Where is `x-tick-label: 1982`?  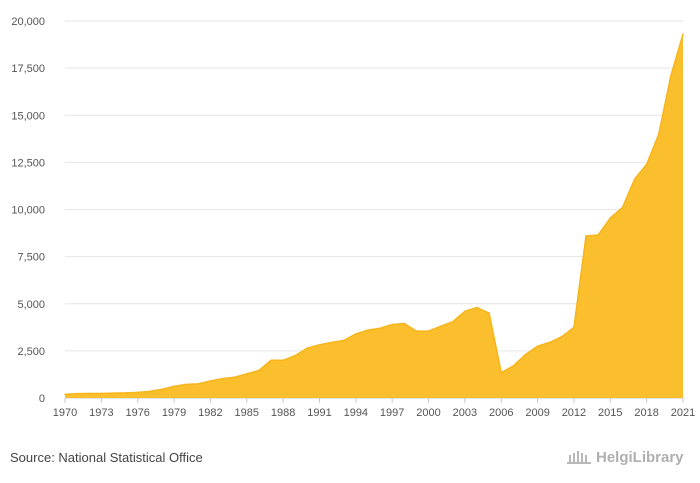
x-tick-label: 1982 is located at coordinates (210, 413).